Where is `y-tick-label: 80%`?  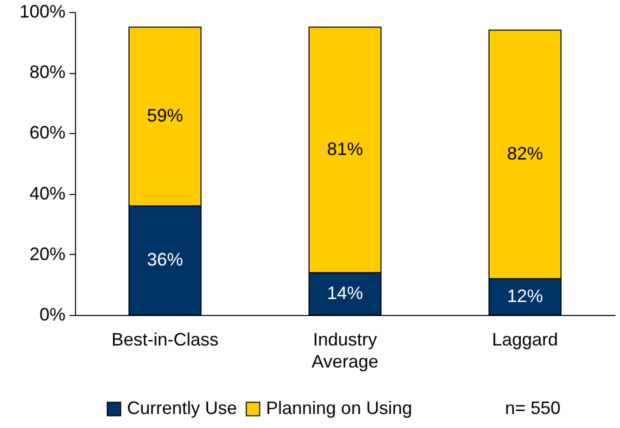 y-tick-label: 80% is located at coordinates (47, 72).